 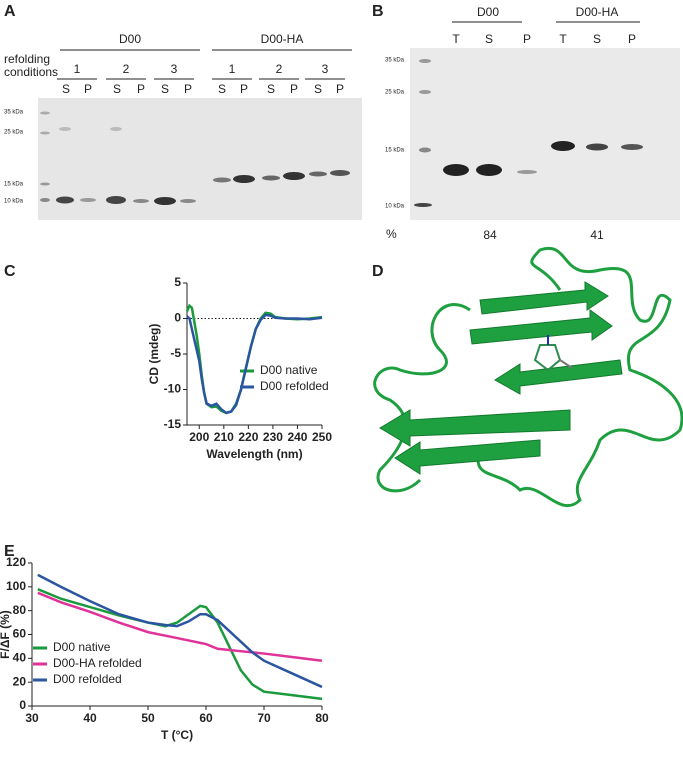 What do you see at coordinates (31, 72) in the screenshot?
I see `row-label: conditions` at bounding box center [31, 72].